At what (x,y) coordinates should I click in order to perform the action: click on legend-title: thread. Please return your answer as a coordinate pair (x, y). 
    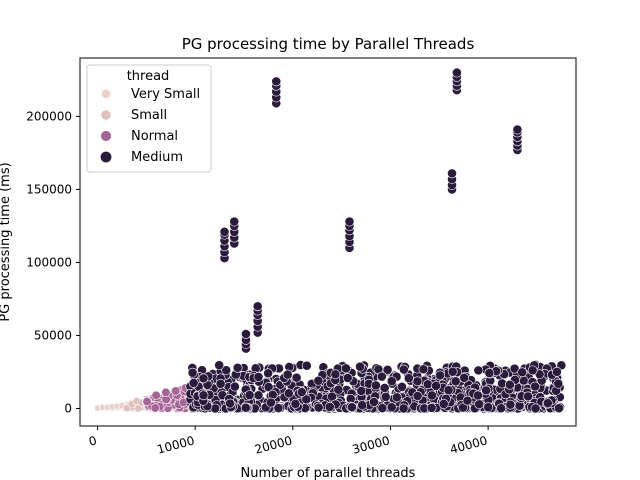
    Looking at the image, I should click on (148, 76).